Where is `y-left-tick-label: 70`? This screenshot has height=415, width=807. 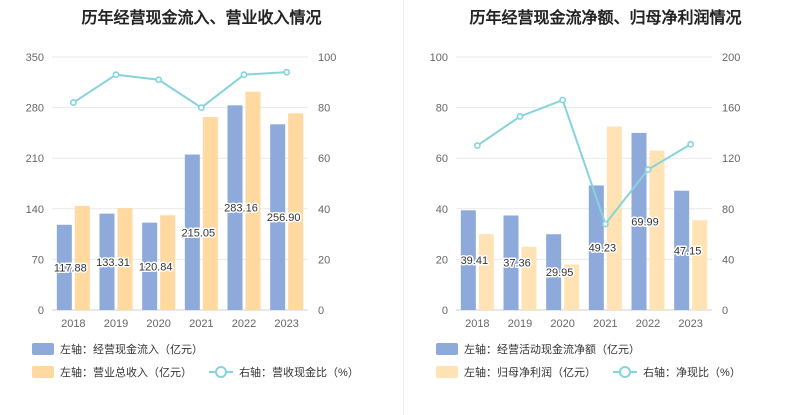
y-left-tick-label: 70 is located at coordinates (38, 260).